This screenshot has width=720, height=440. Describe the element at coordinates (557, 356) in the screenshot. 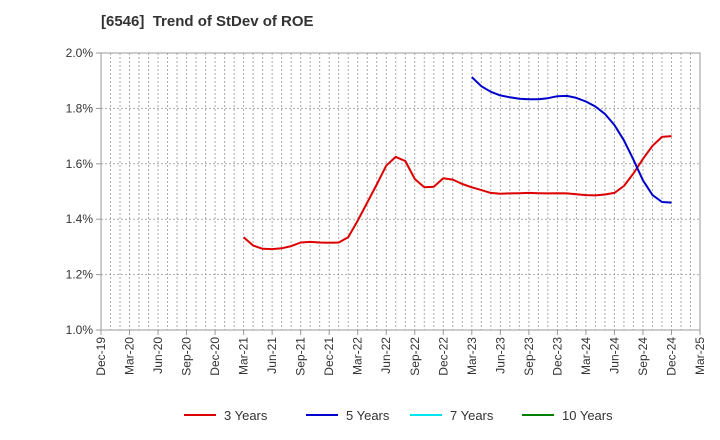

I see `x-tick-label: Dec-23` at that location.